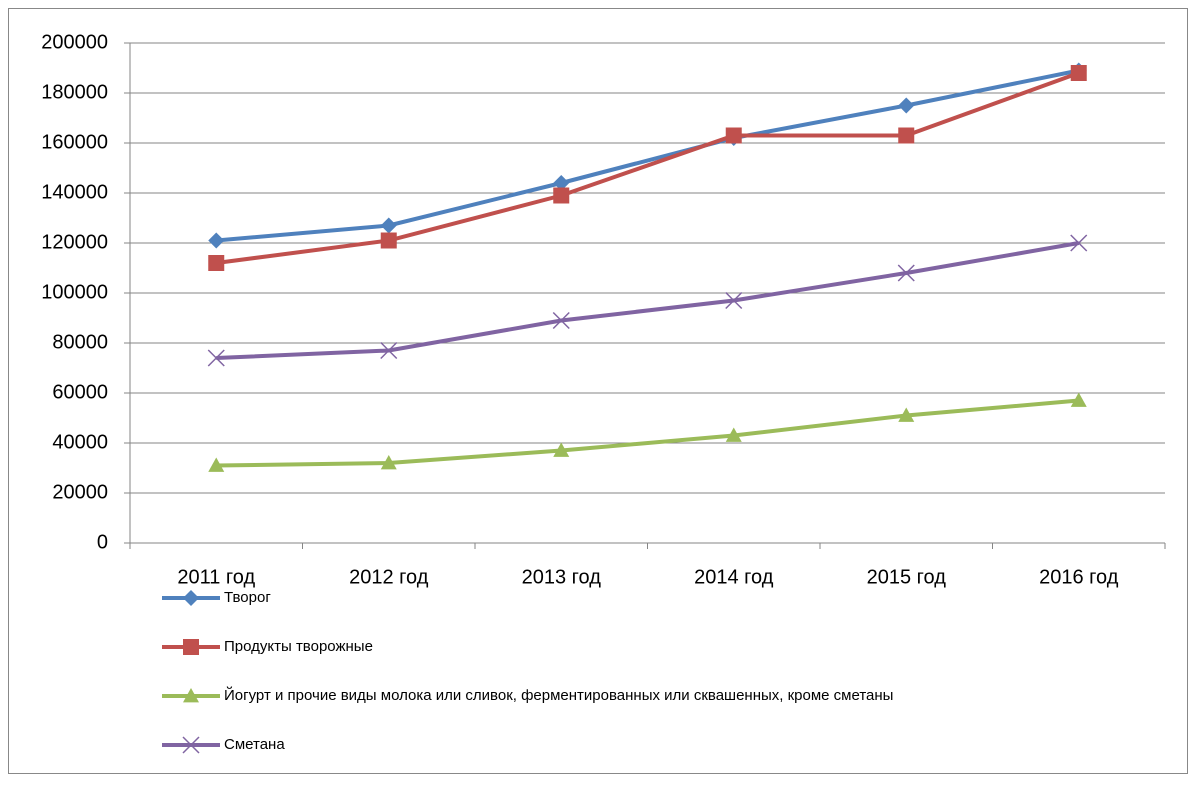 This screenshot has width=1196, height=787. What do you see at coordinates (562, 577) in the screenshot?
I see `x-tick-label: 2013 год` at bounding box center [562, 577].